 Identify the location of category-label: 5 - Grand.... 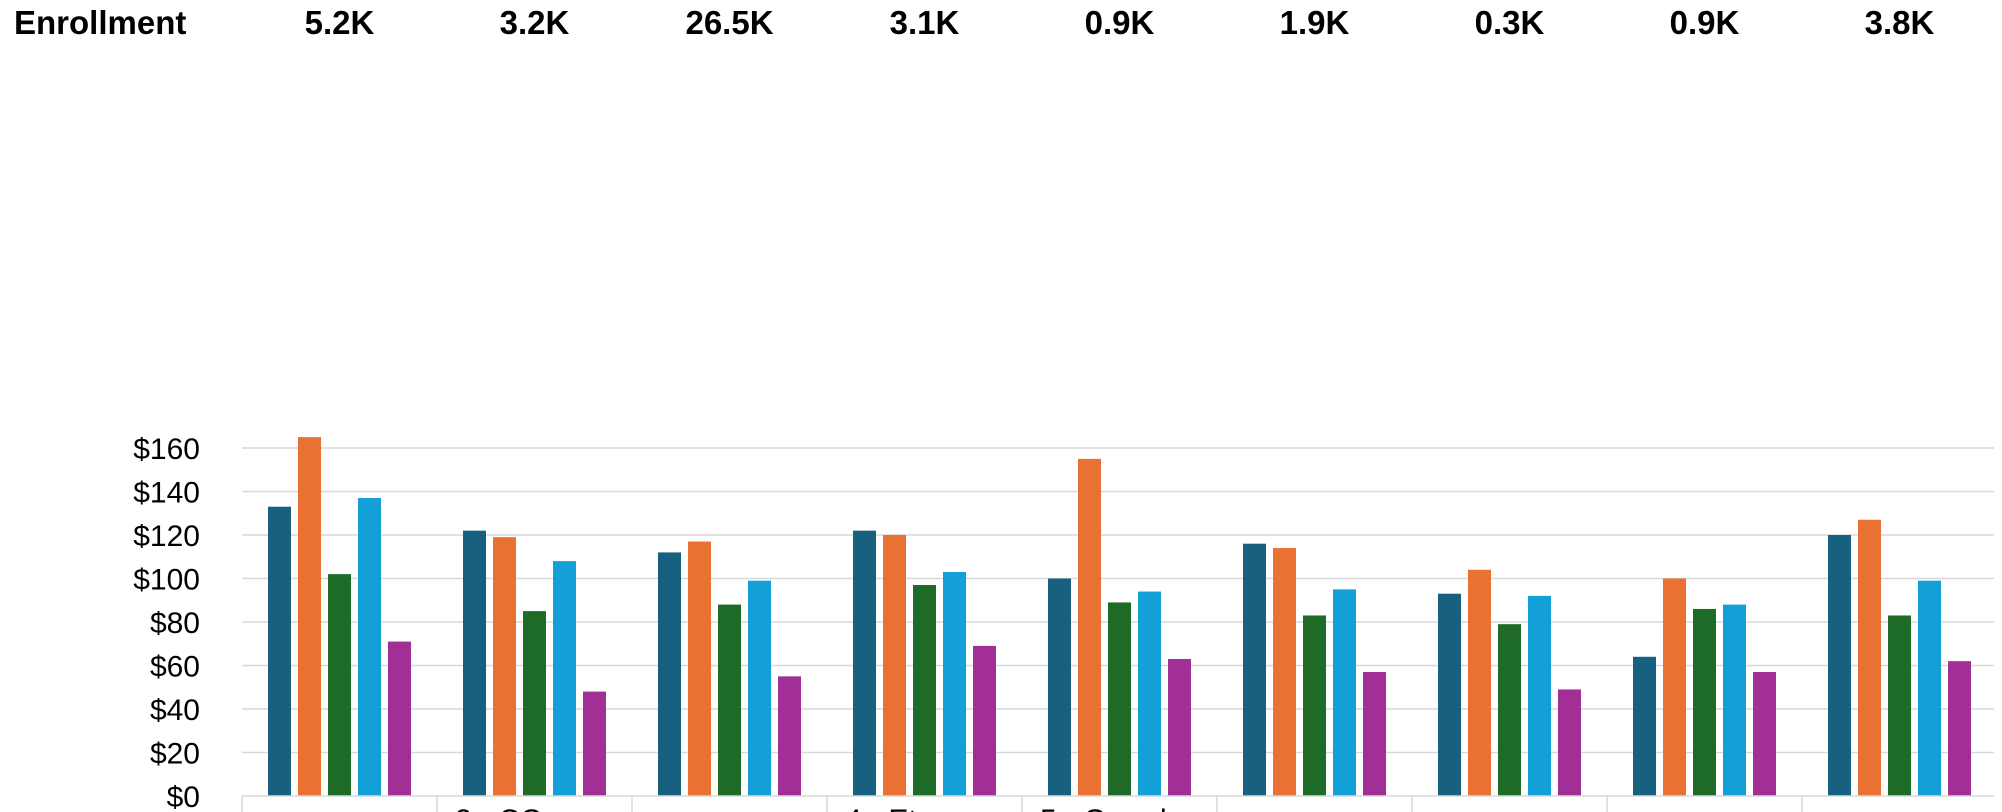
(1116, 808).